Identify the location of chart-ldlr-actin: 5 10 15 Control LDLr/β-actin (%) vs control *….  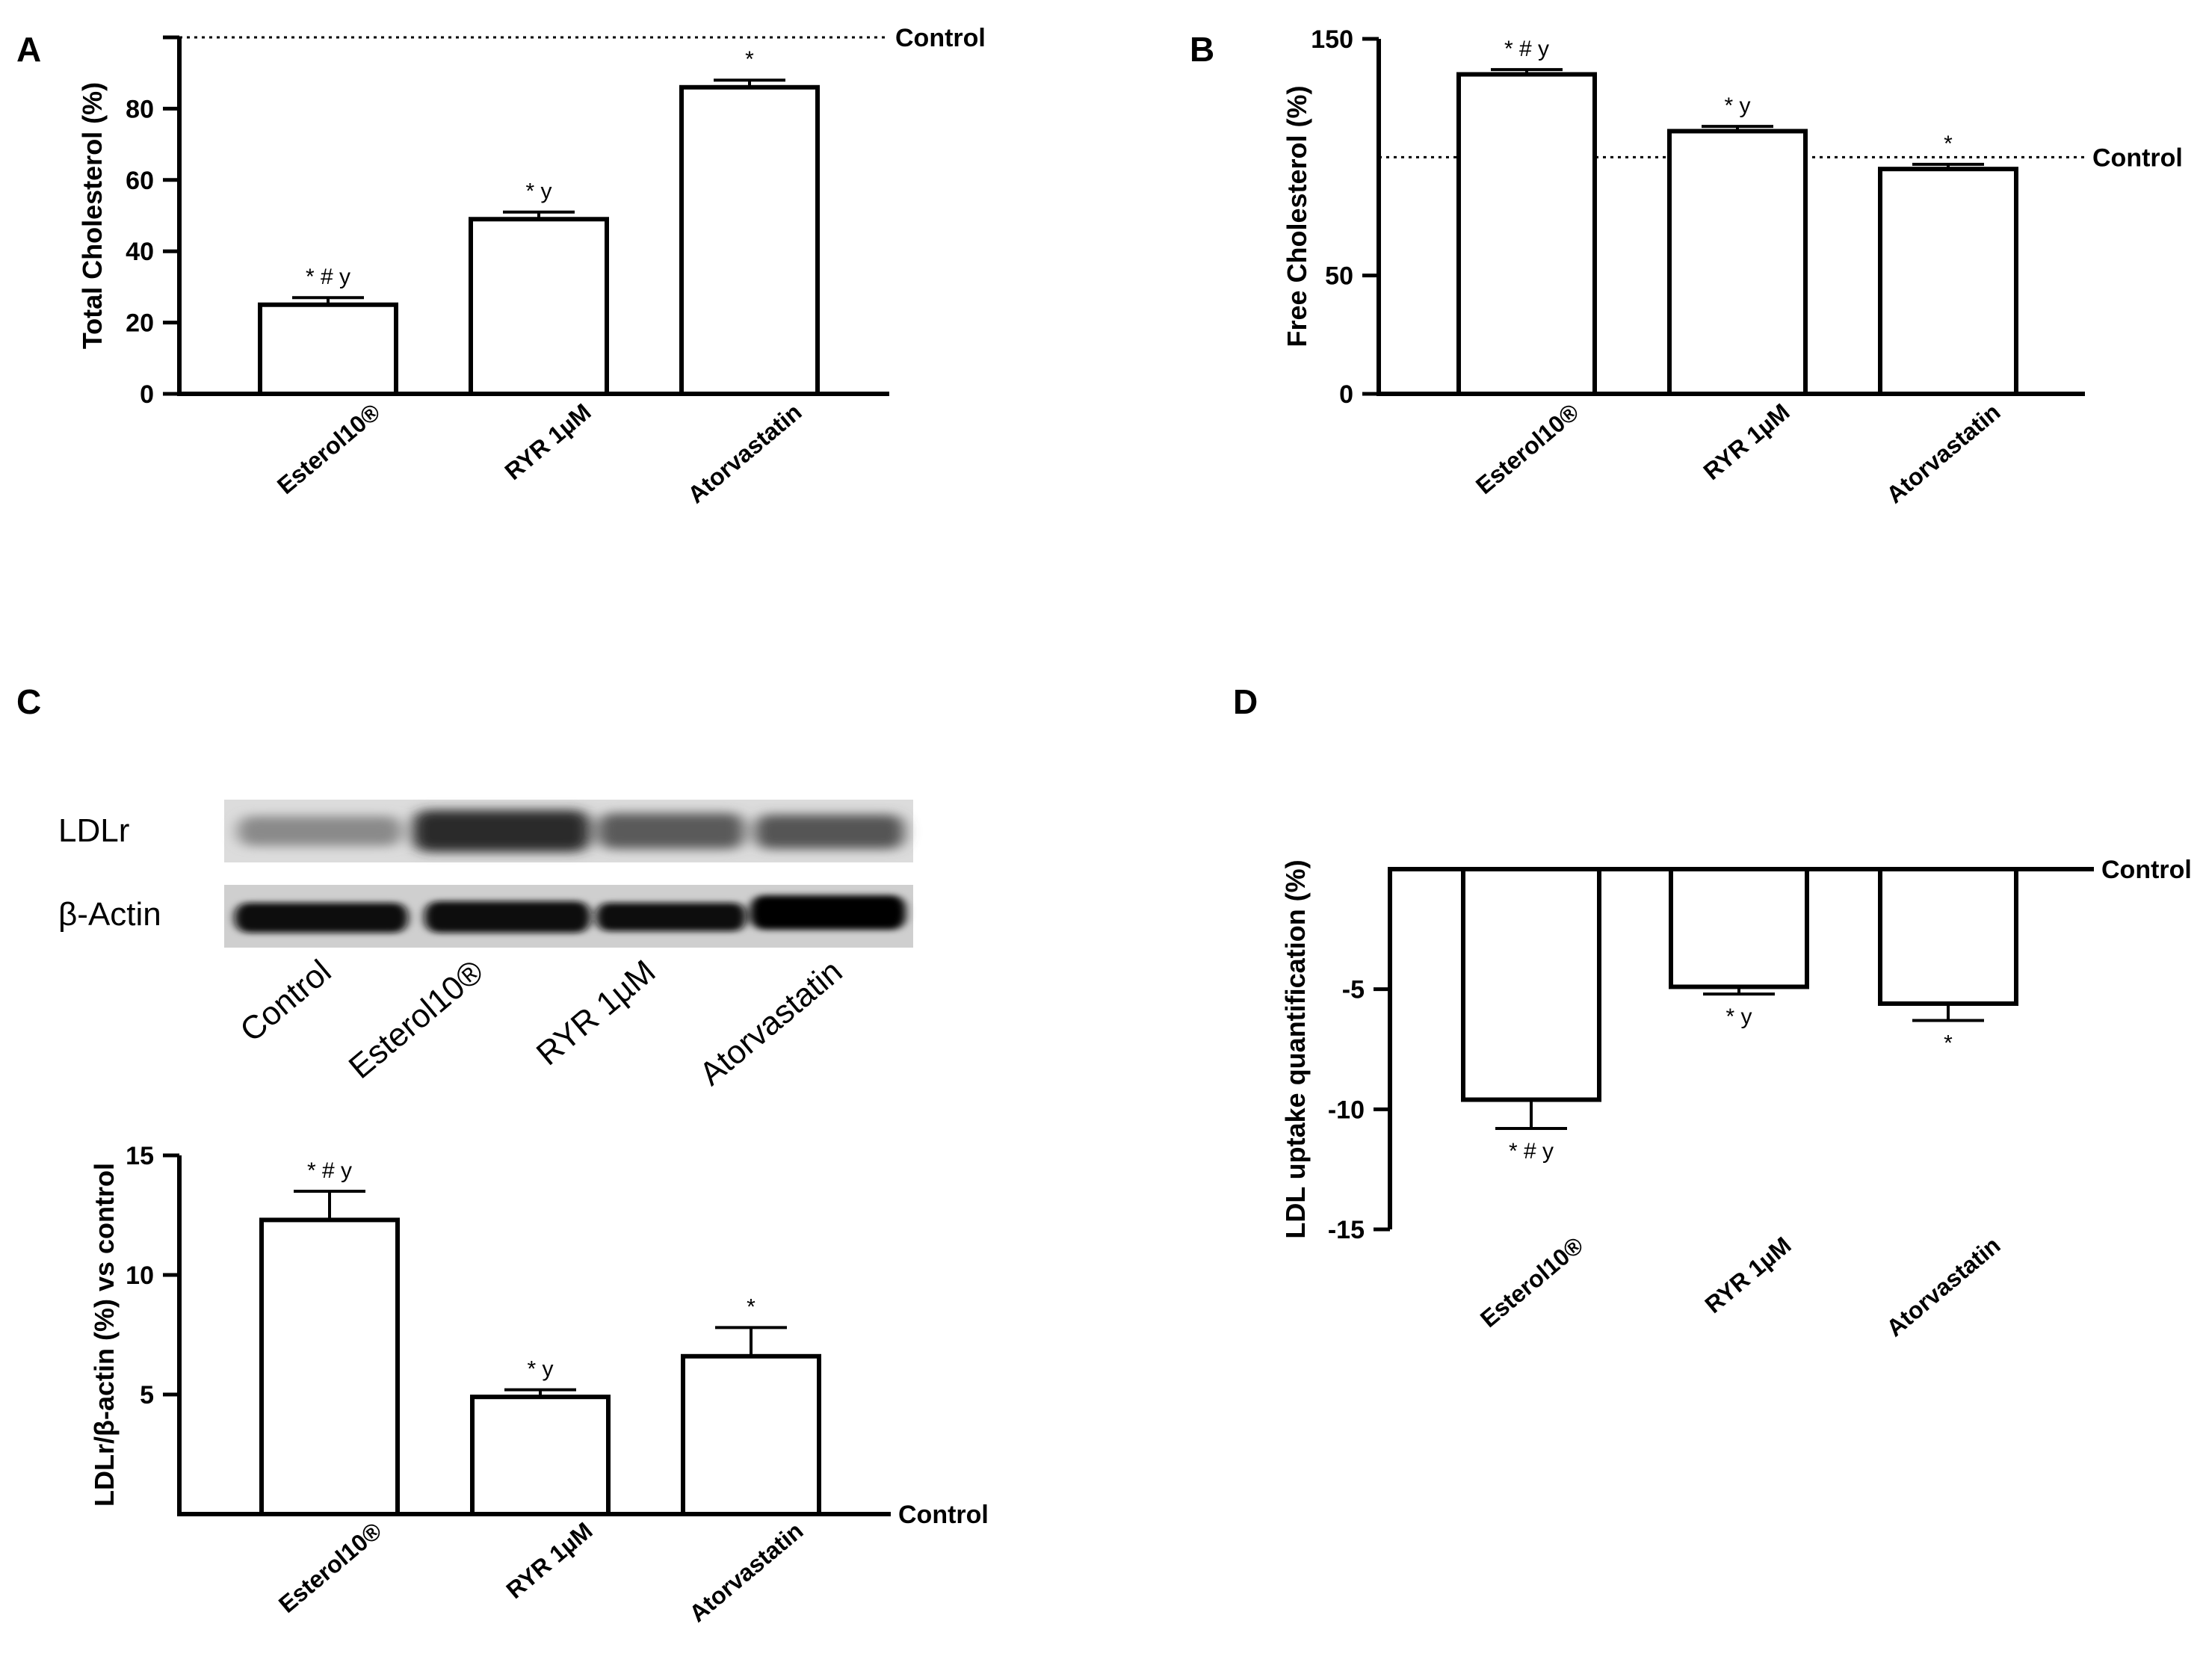
(539, 1384).